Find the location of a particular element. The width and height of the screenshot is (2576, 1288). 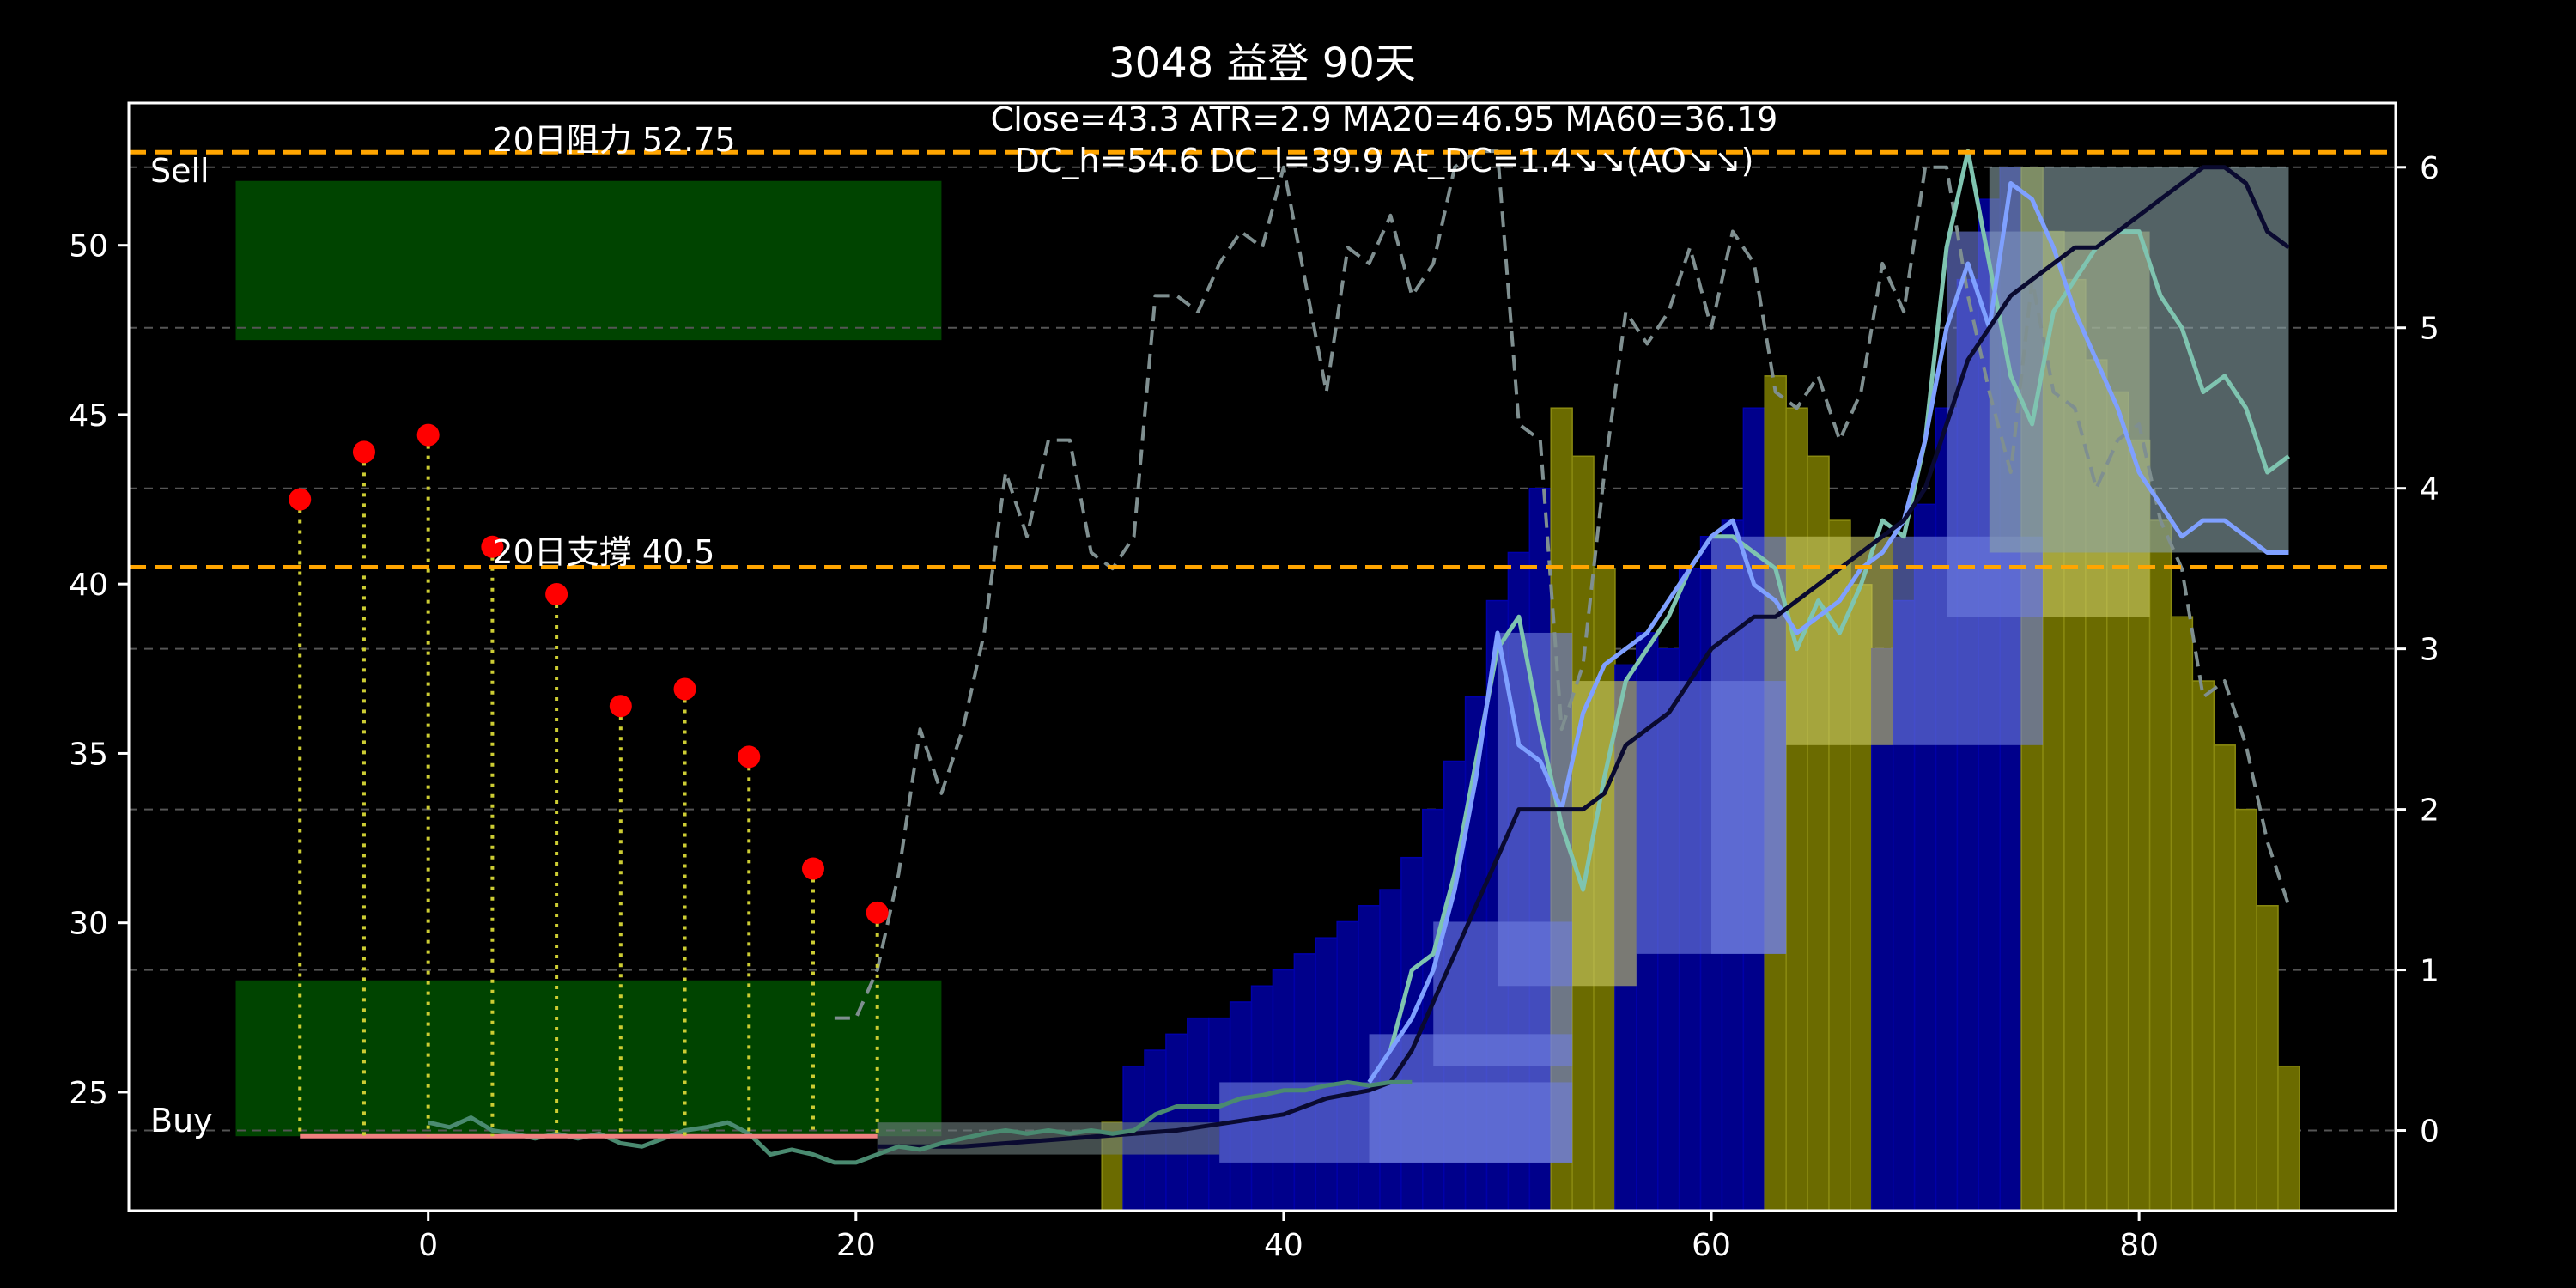

y-tick-label: 40 is located at coordinates (88, 585).